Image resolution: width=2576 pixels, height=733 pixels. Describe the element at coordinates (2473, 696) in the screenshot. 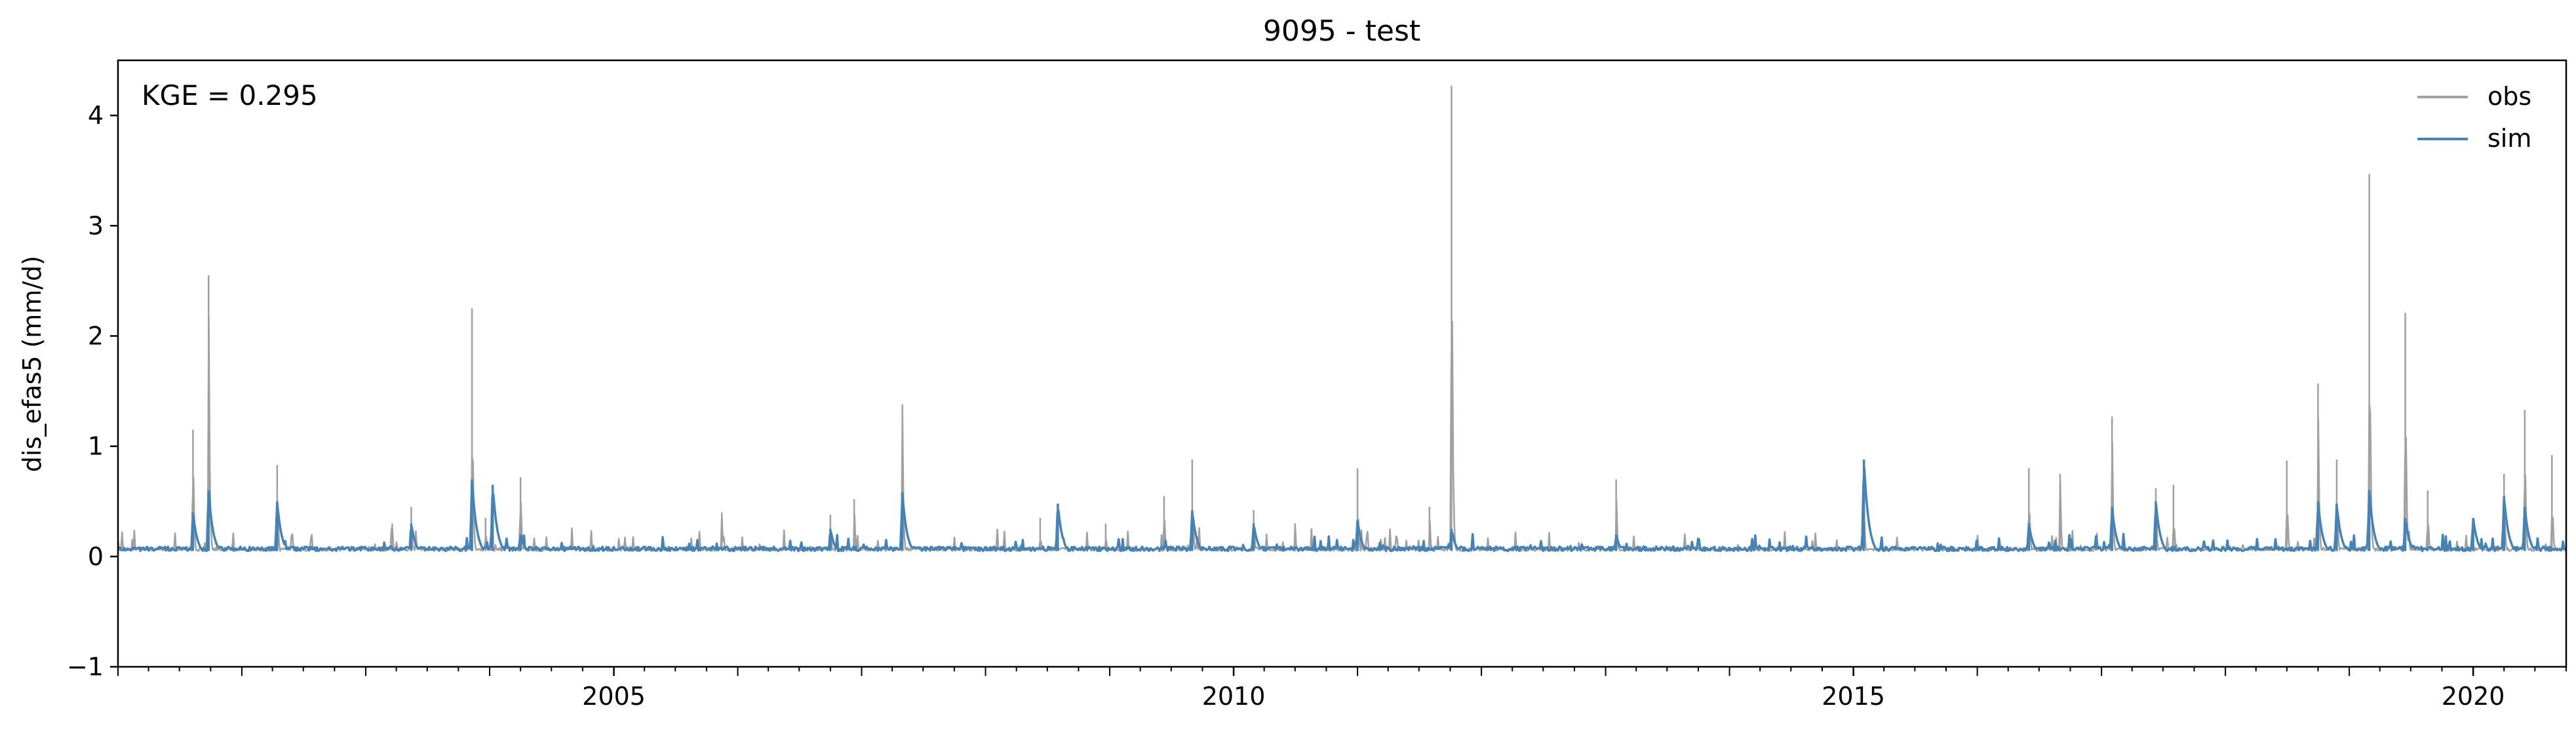

I see `x-tick-label: 2020` at that location.